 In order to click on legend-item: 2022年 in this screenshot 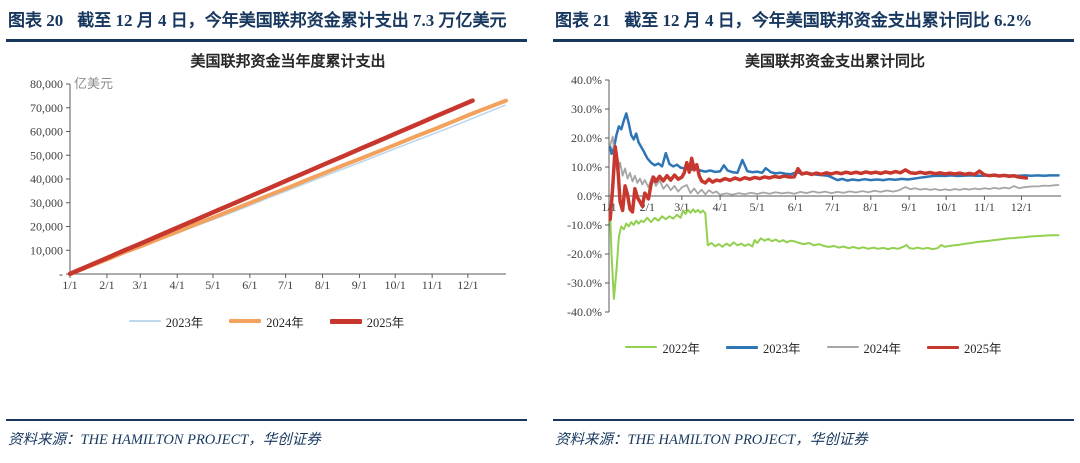, I will do `click(662, 347)`.